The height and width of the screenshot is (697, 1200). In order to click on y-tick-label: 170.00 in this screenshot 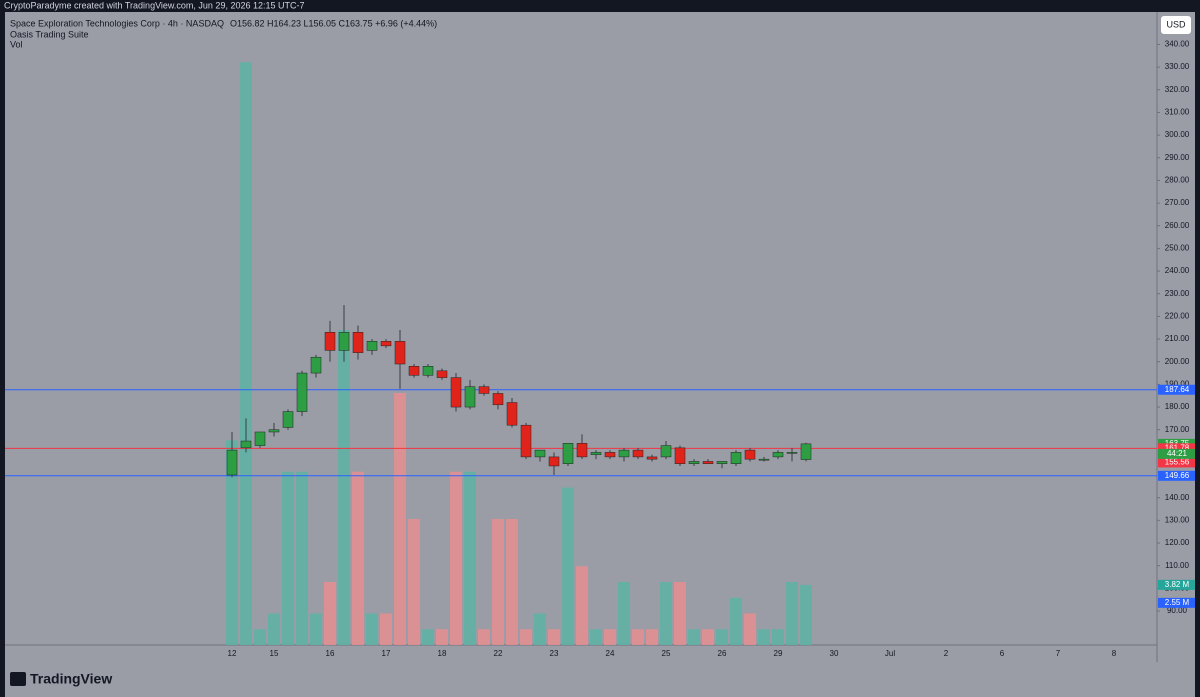, I will do `click(1177, 429)`.